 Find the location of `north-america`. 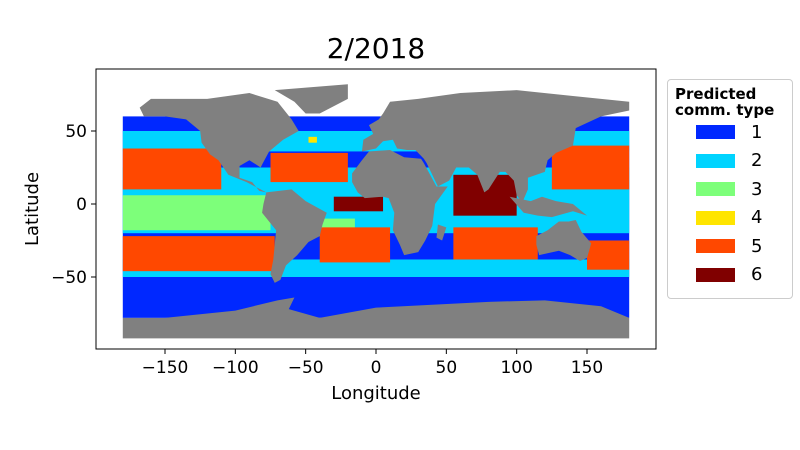

north-america is located at coordinates (219, 143).